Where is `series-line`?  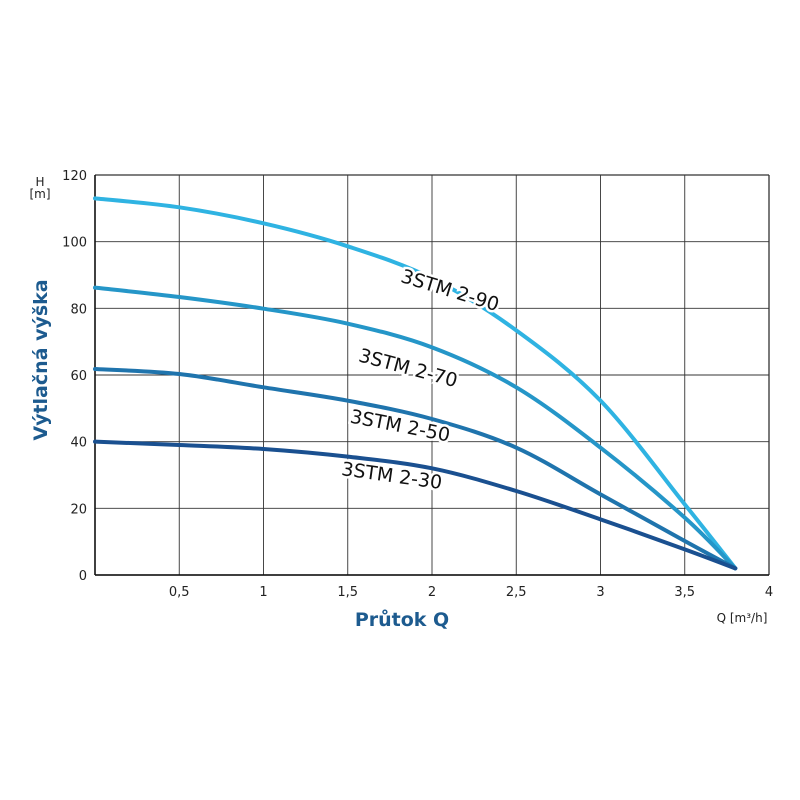 series-line is located at coordinates (415, 505).